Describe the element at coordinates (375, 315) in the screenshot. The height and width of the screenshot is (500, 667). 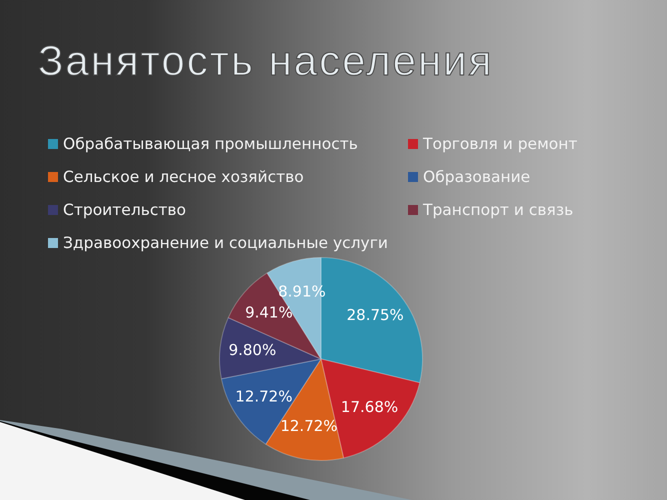
I see `data-label: 28.75%` at that location.